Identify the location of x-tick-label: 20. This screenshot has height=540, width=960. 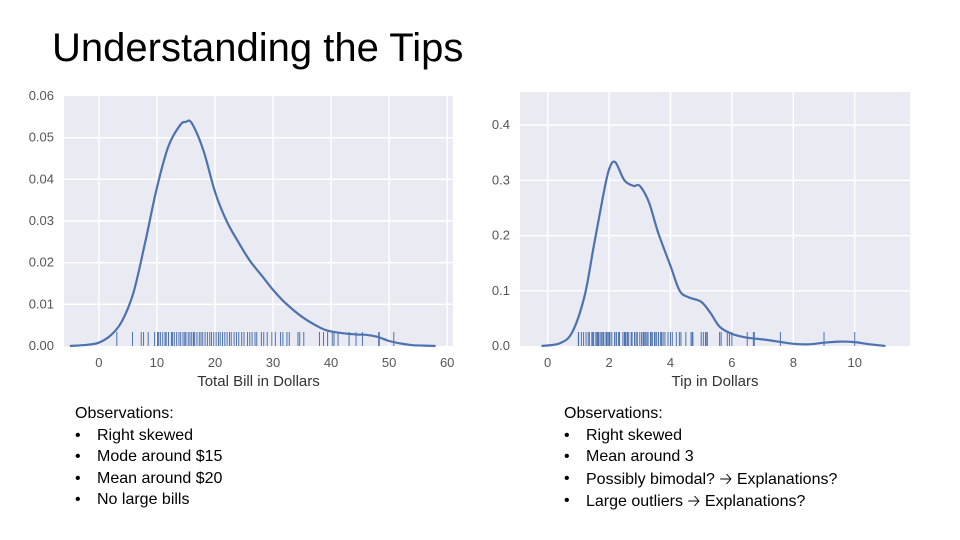
(215, 362).